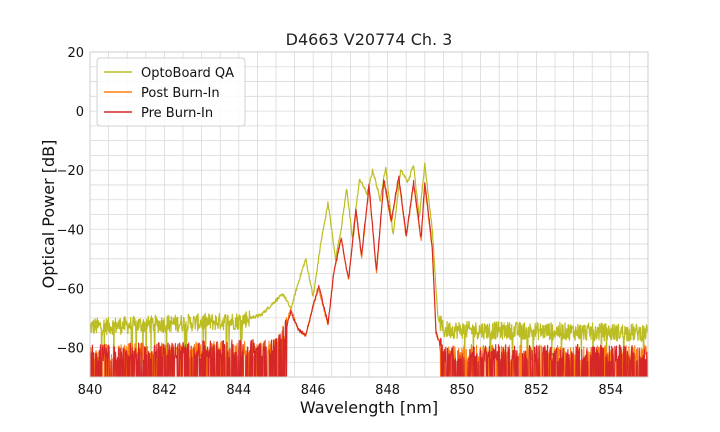 This screenshot has width=720, height=432. I want to click on y-tick-label: 0, so click(80, 112).